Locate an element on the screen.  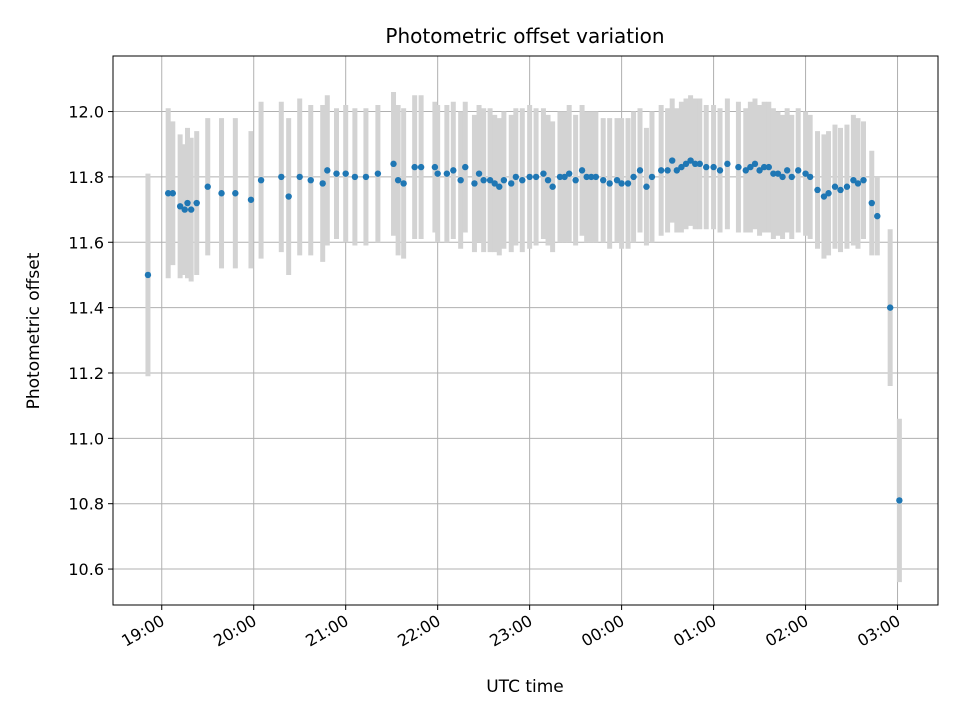
y-tick-label: 12.0 is located at coordinates (86, 112).